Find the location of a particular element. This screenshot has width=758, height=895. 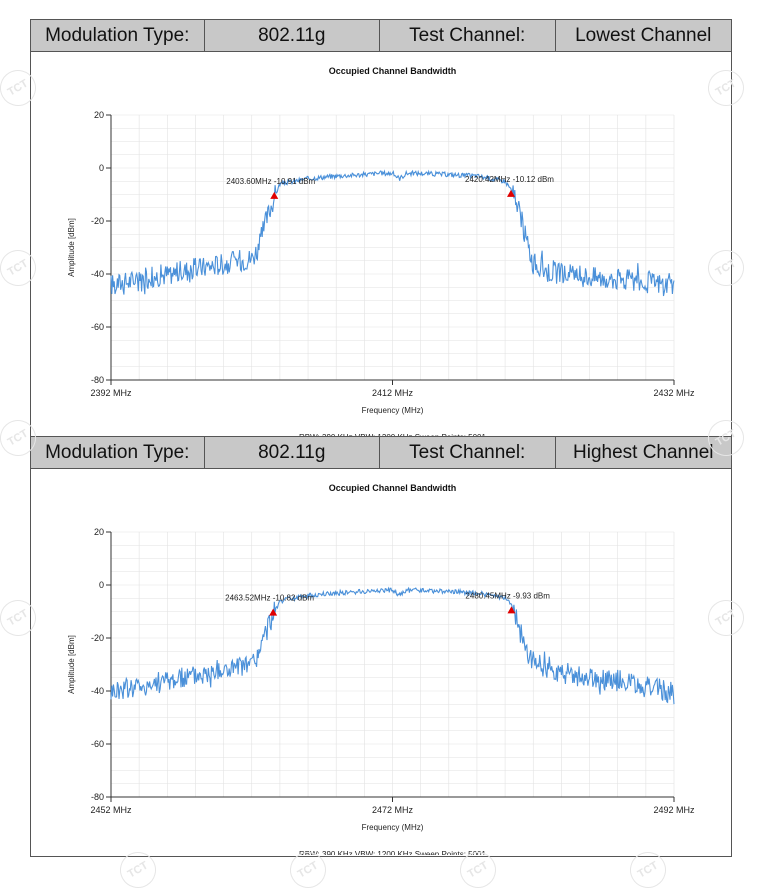

test-channel-value: Lowest Channel is located at coordinates (643, 35).